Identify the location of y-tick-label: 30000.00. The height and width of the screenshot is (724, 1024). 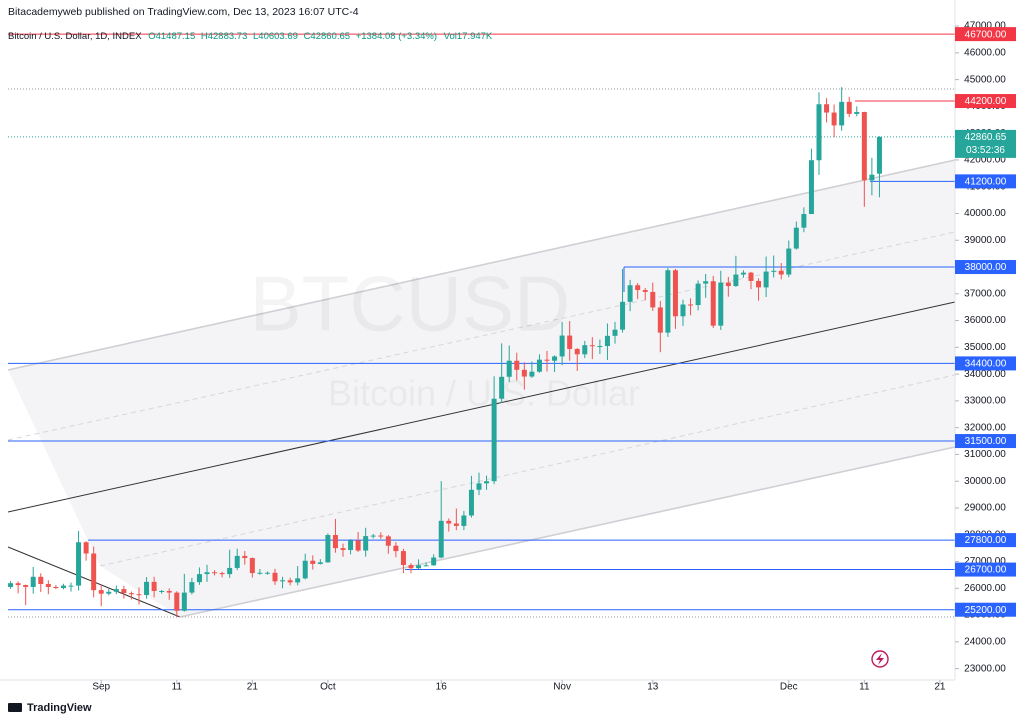
(985, 481).